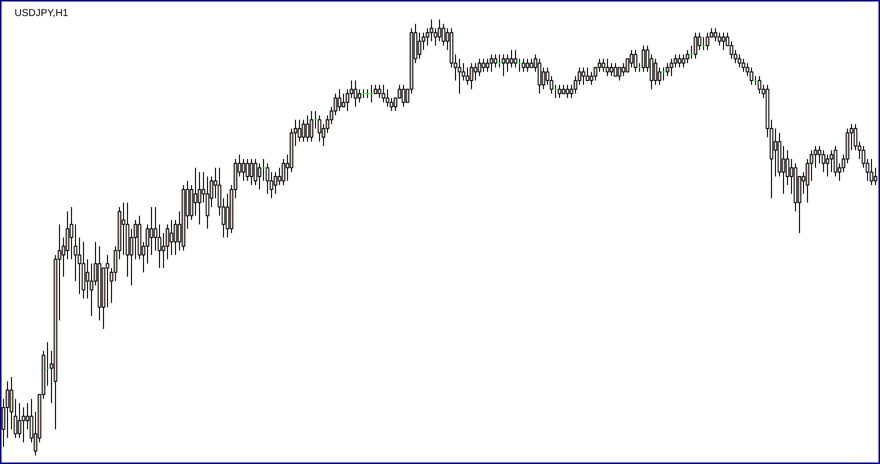  What do you see at coordinates (41, 13) in the screenshot?
I see `chart-title: USDJPY,H1` at bounding box center [41, 13].